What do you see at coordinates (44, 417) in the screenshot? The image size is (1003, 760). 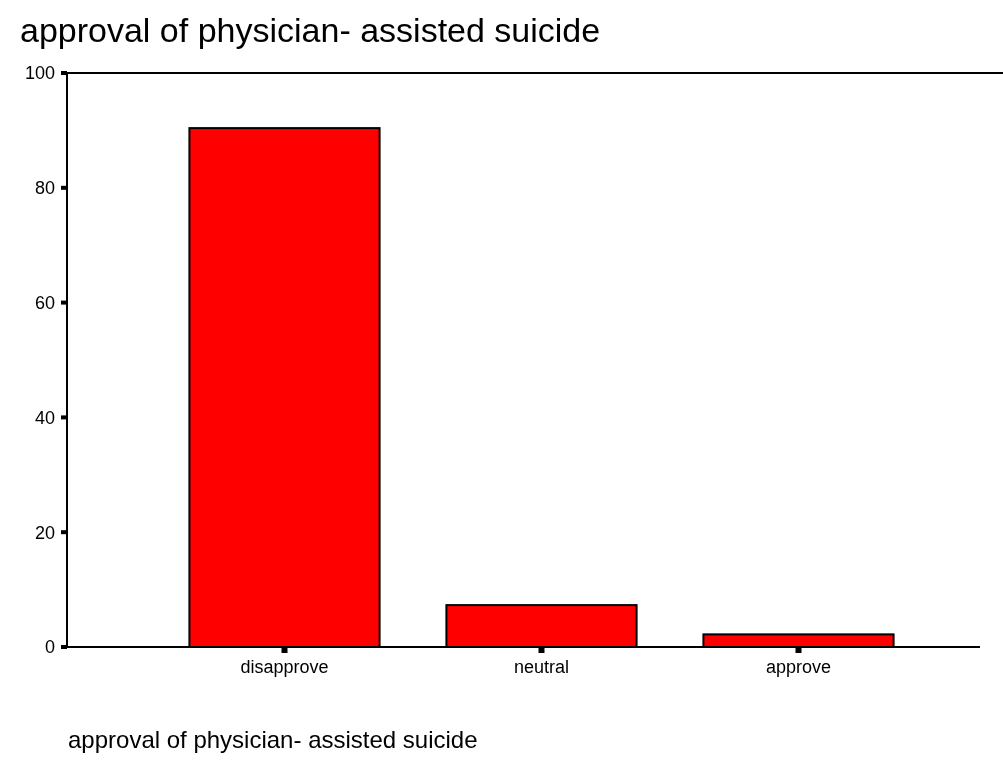 I see `y-tick-label: 40` at bounding box center [44, 417].